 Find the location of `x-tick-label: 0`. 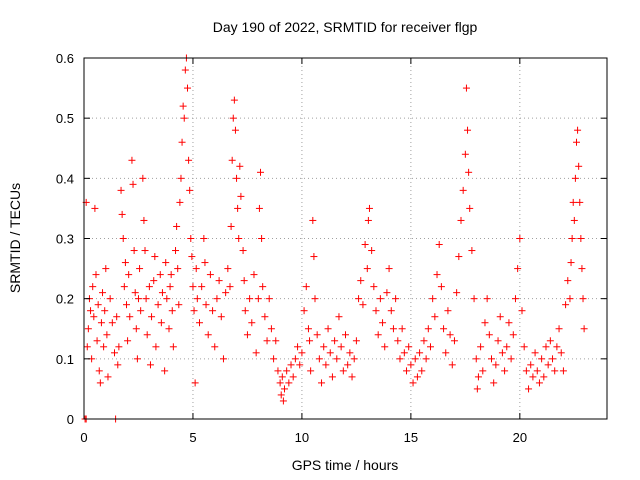

x-tick-label: 0 is located at coordinates (83, 437).